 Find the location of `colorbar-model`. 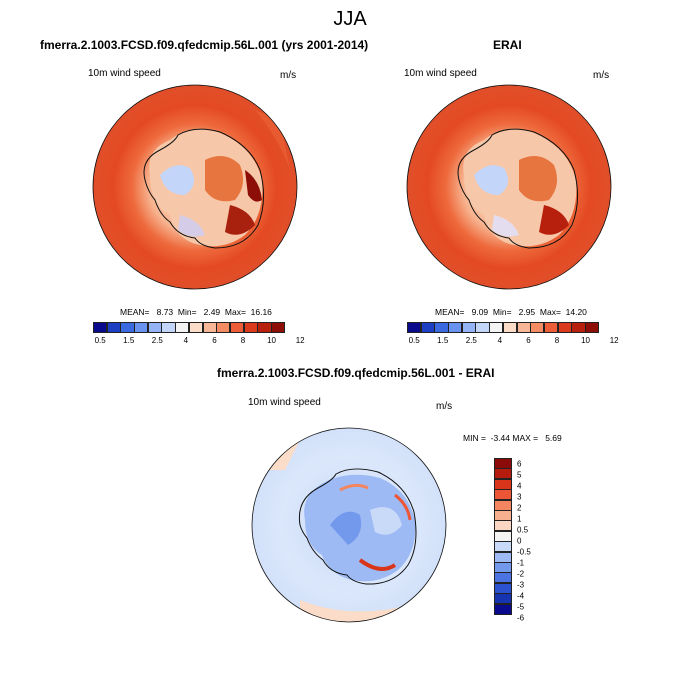

colorbar-model is located at coordinates (189, 327).